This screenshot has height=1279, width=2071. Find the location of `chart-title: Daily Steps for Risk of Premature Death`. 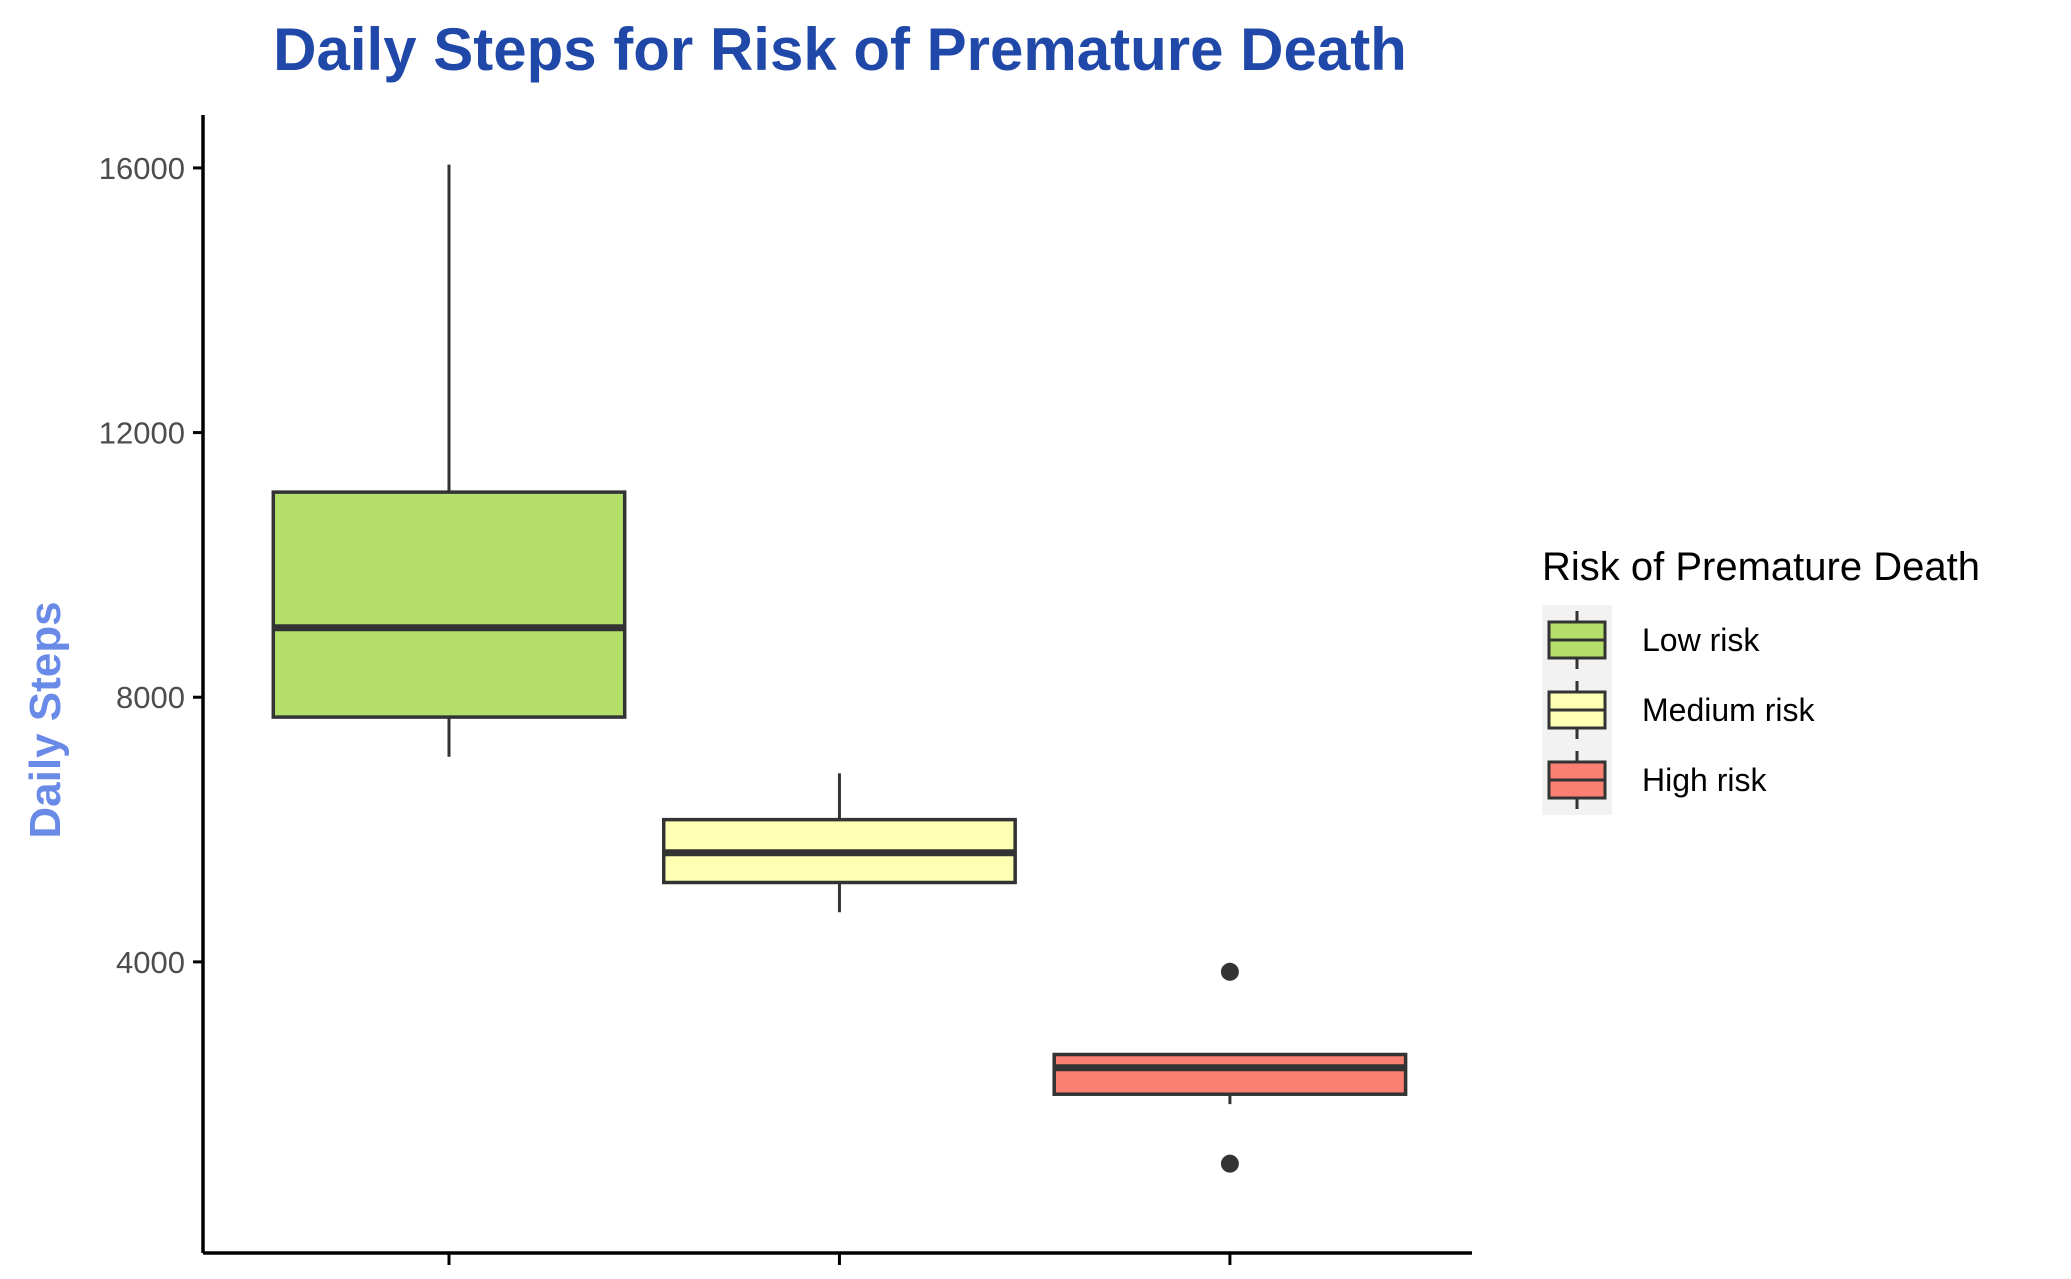

chart-title: Daily Steps for Risk of Premature Death is located at coordinates (840, 49).